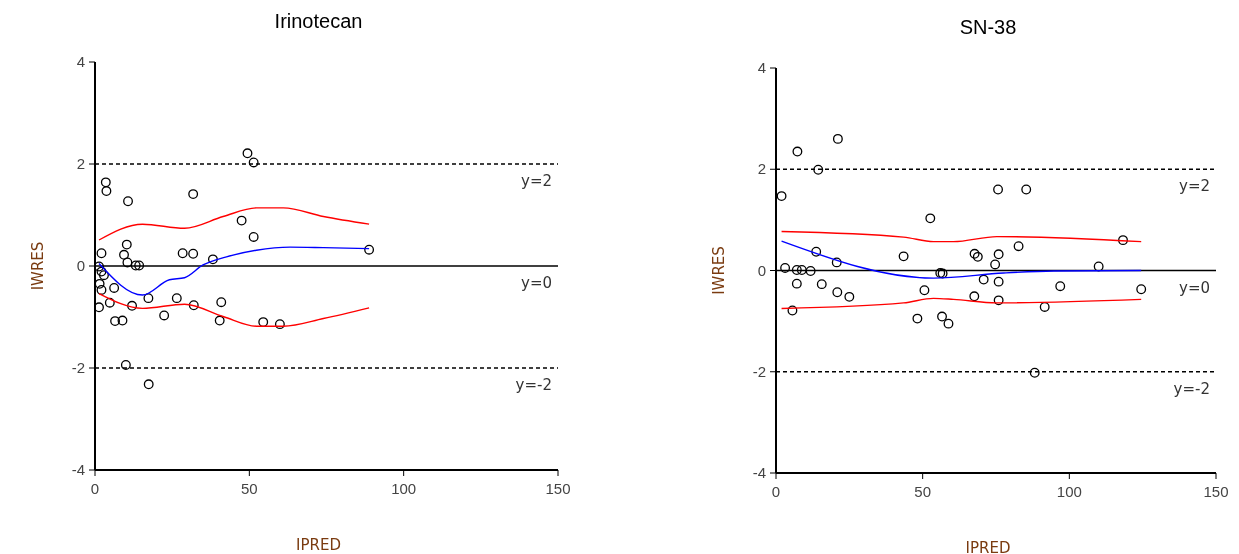  I want to click on chart-title: Irinotecan, so click(318, 21).